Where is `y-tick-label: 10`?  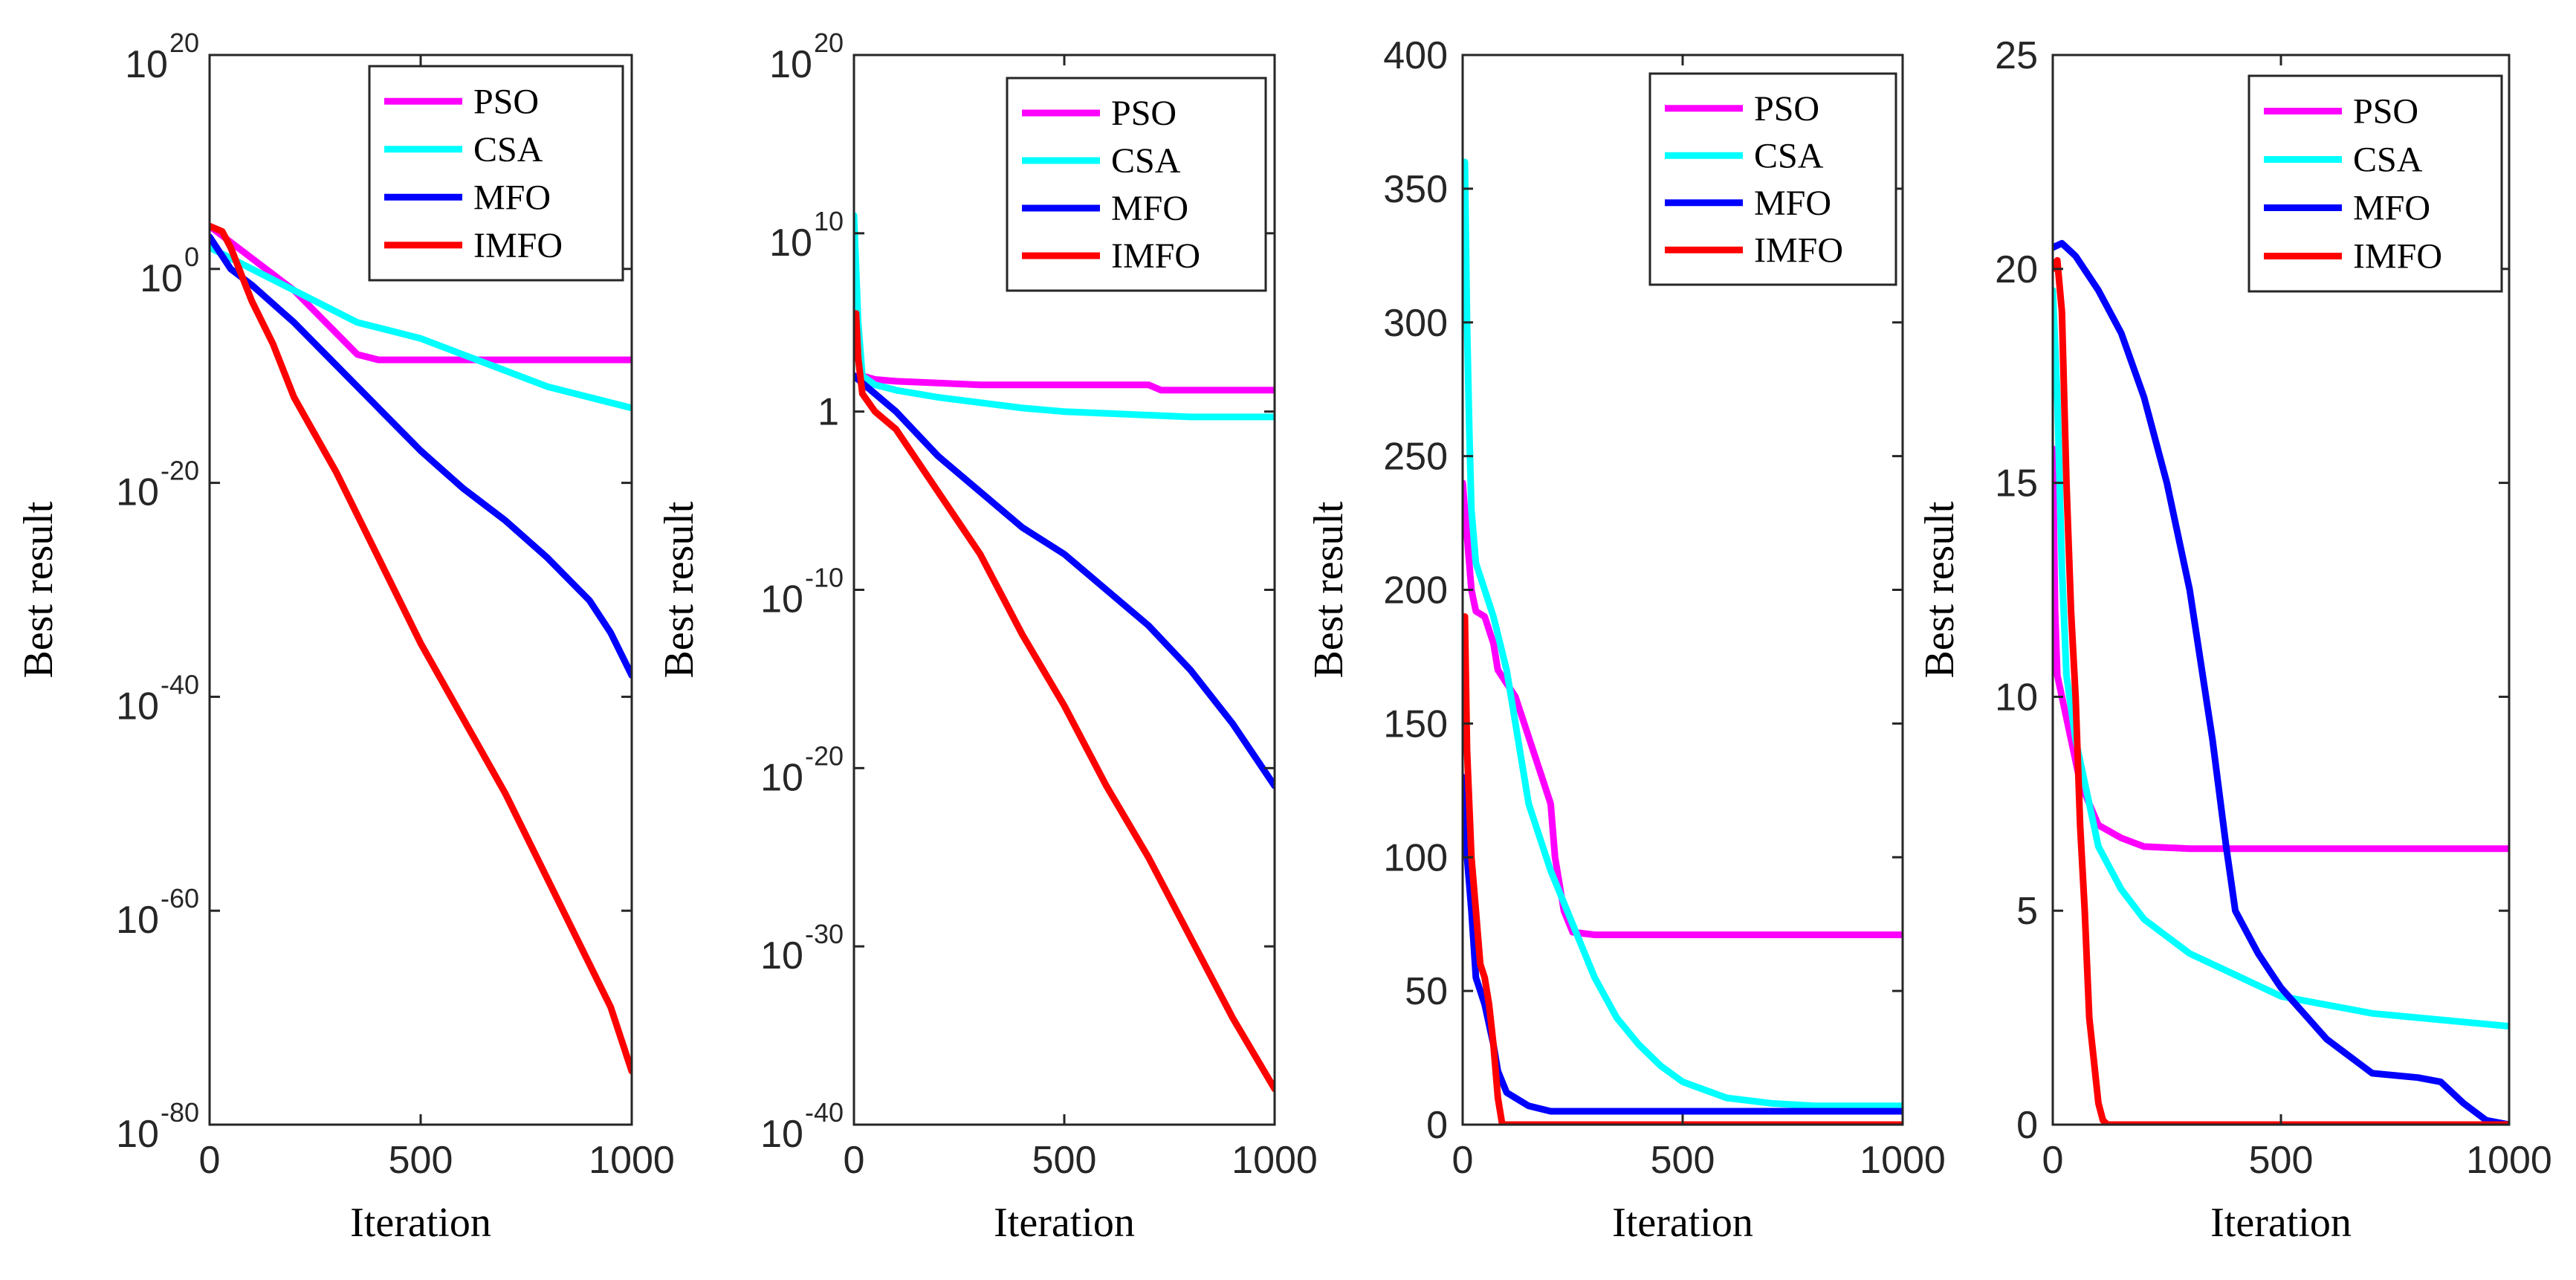
y-tick-label: 10 is located at coordinates (2017, 697).